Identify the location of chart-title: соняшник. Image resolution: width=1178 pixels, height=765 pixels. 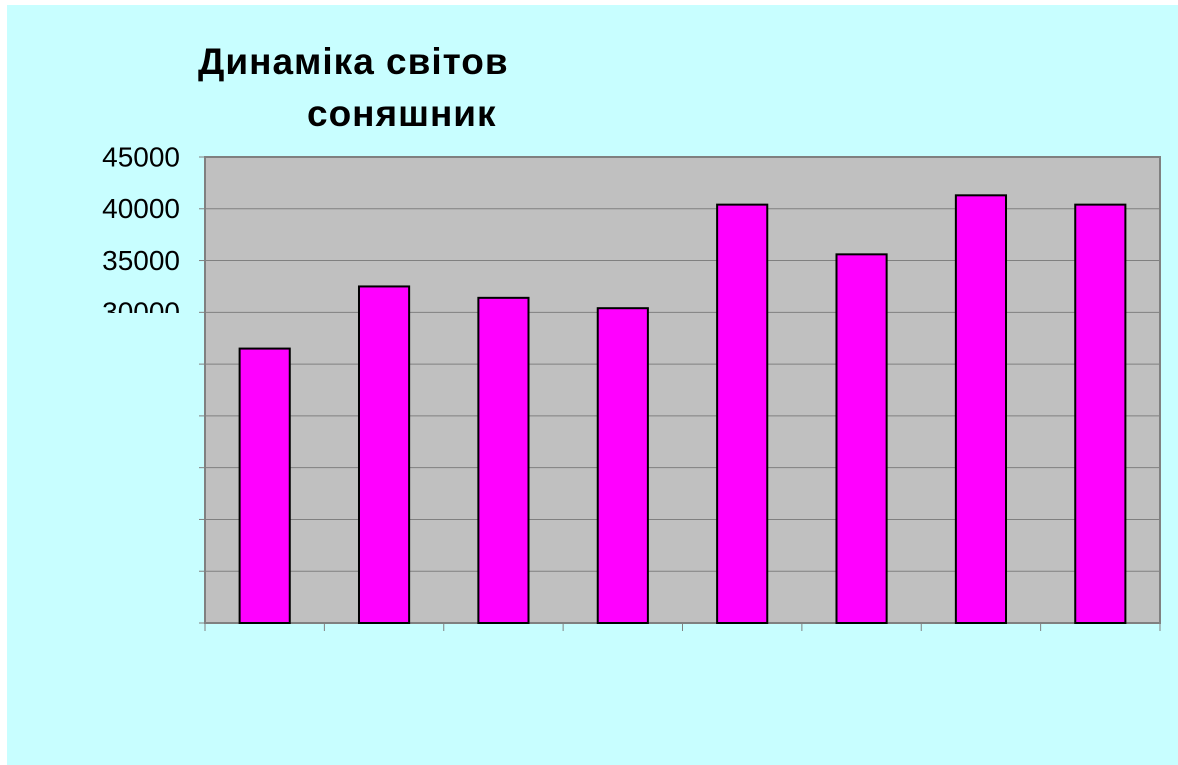
(402, 113).